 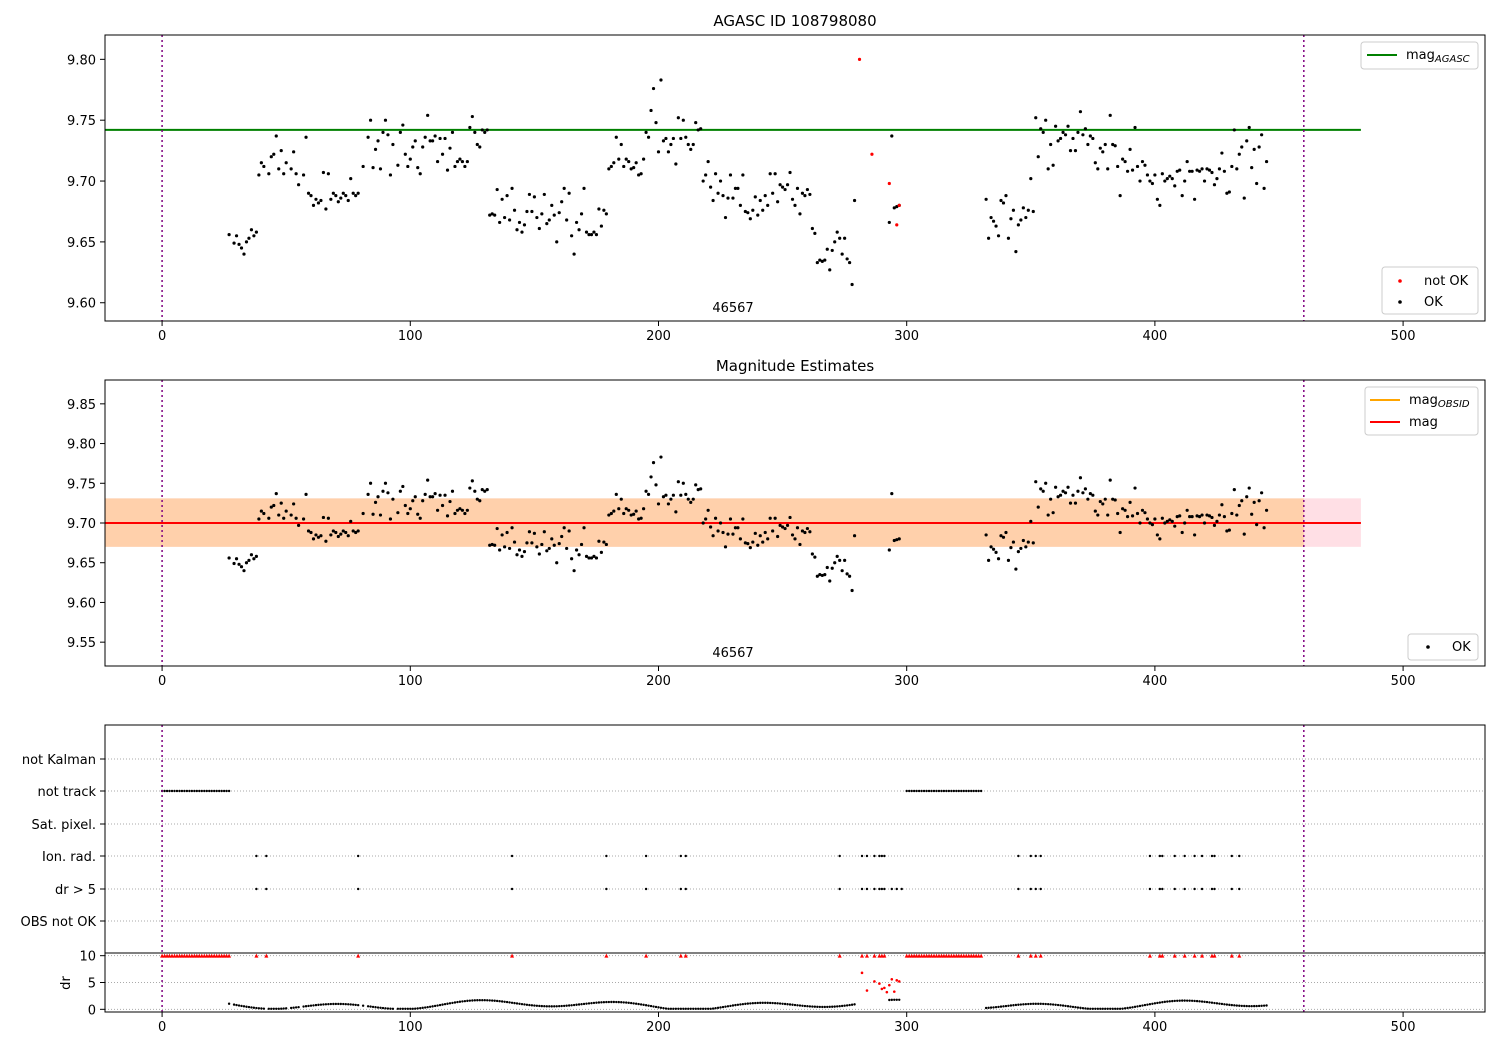 I want to click on flag-label-3: Ion. rad., so click(x=69, y=857).